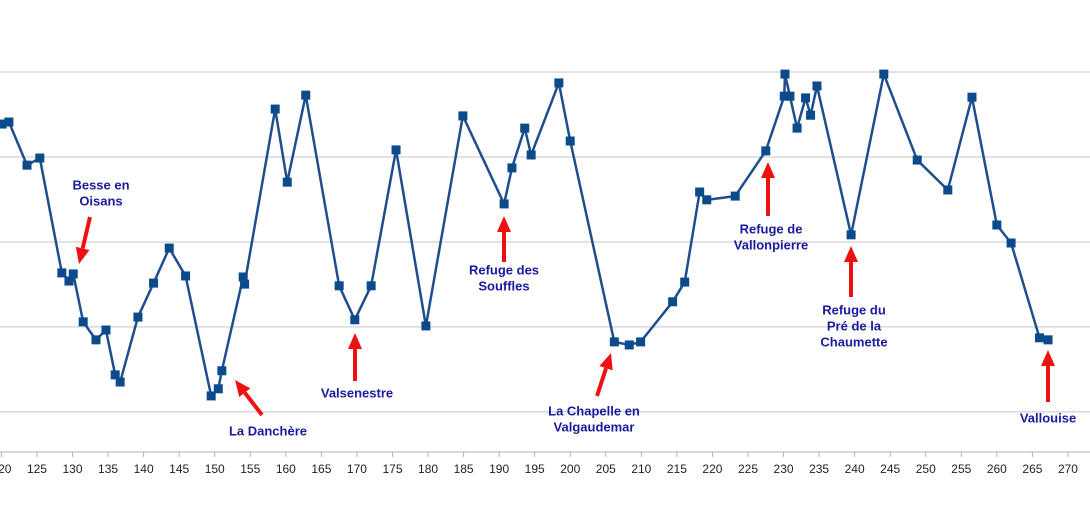 This screenshot has width=1090, height=514. What do you see at coordinates (784, 469) in the screenshot?
I see `x-tick-label: 230` at bounding box center [784, 469].